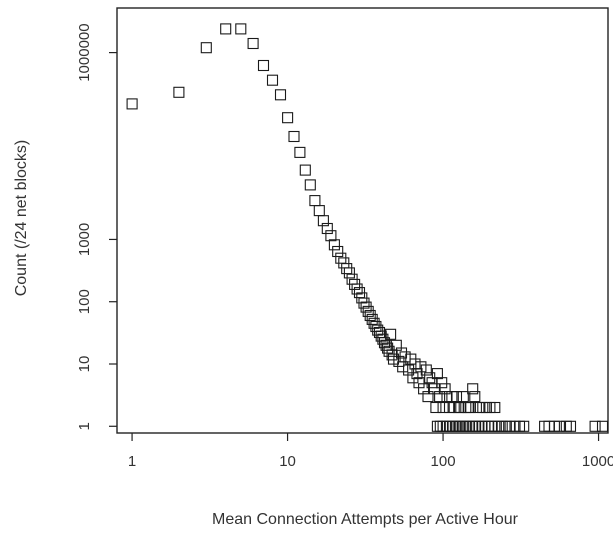 The height and width of the screenshot is (540, 613). I want to click on x-tick-label: 100, so click(443, 461).